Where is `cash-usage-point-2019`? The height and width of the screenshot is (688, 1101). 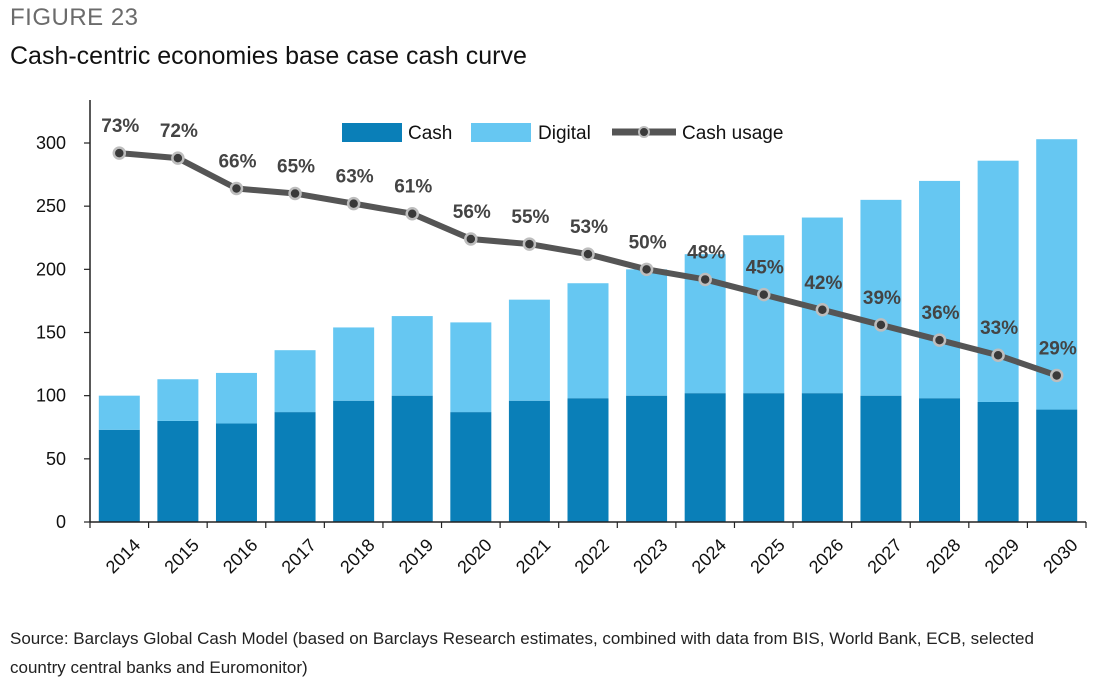
cash-usage-point-2019 is located at coordinates (412, 213).